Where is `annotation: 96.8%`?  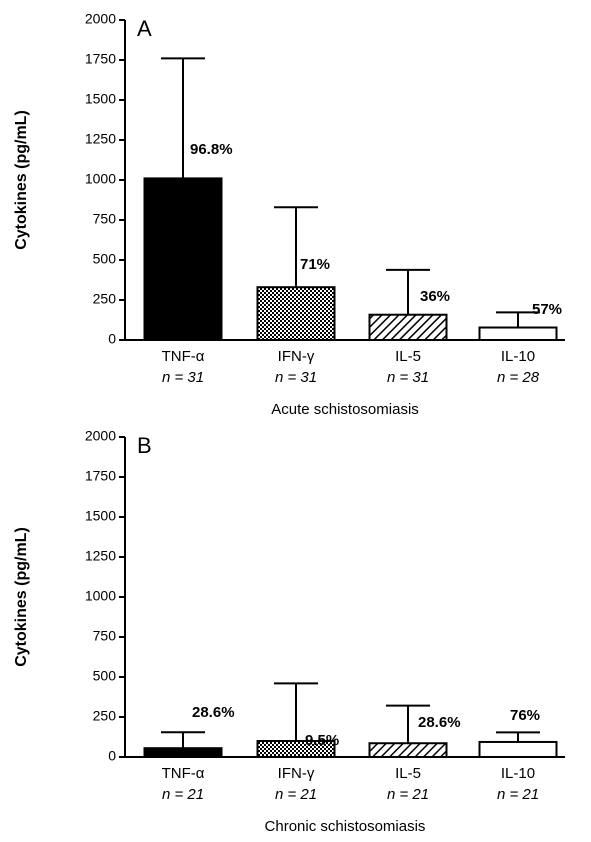 annotation: 96.8% is located at coordinates (211, 149).